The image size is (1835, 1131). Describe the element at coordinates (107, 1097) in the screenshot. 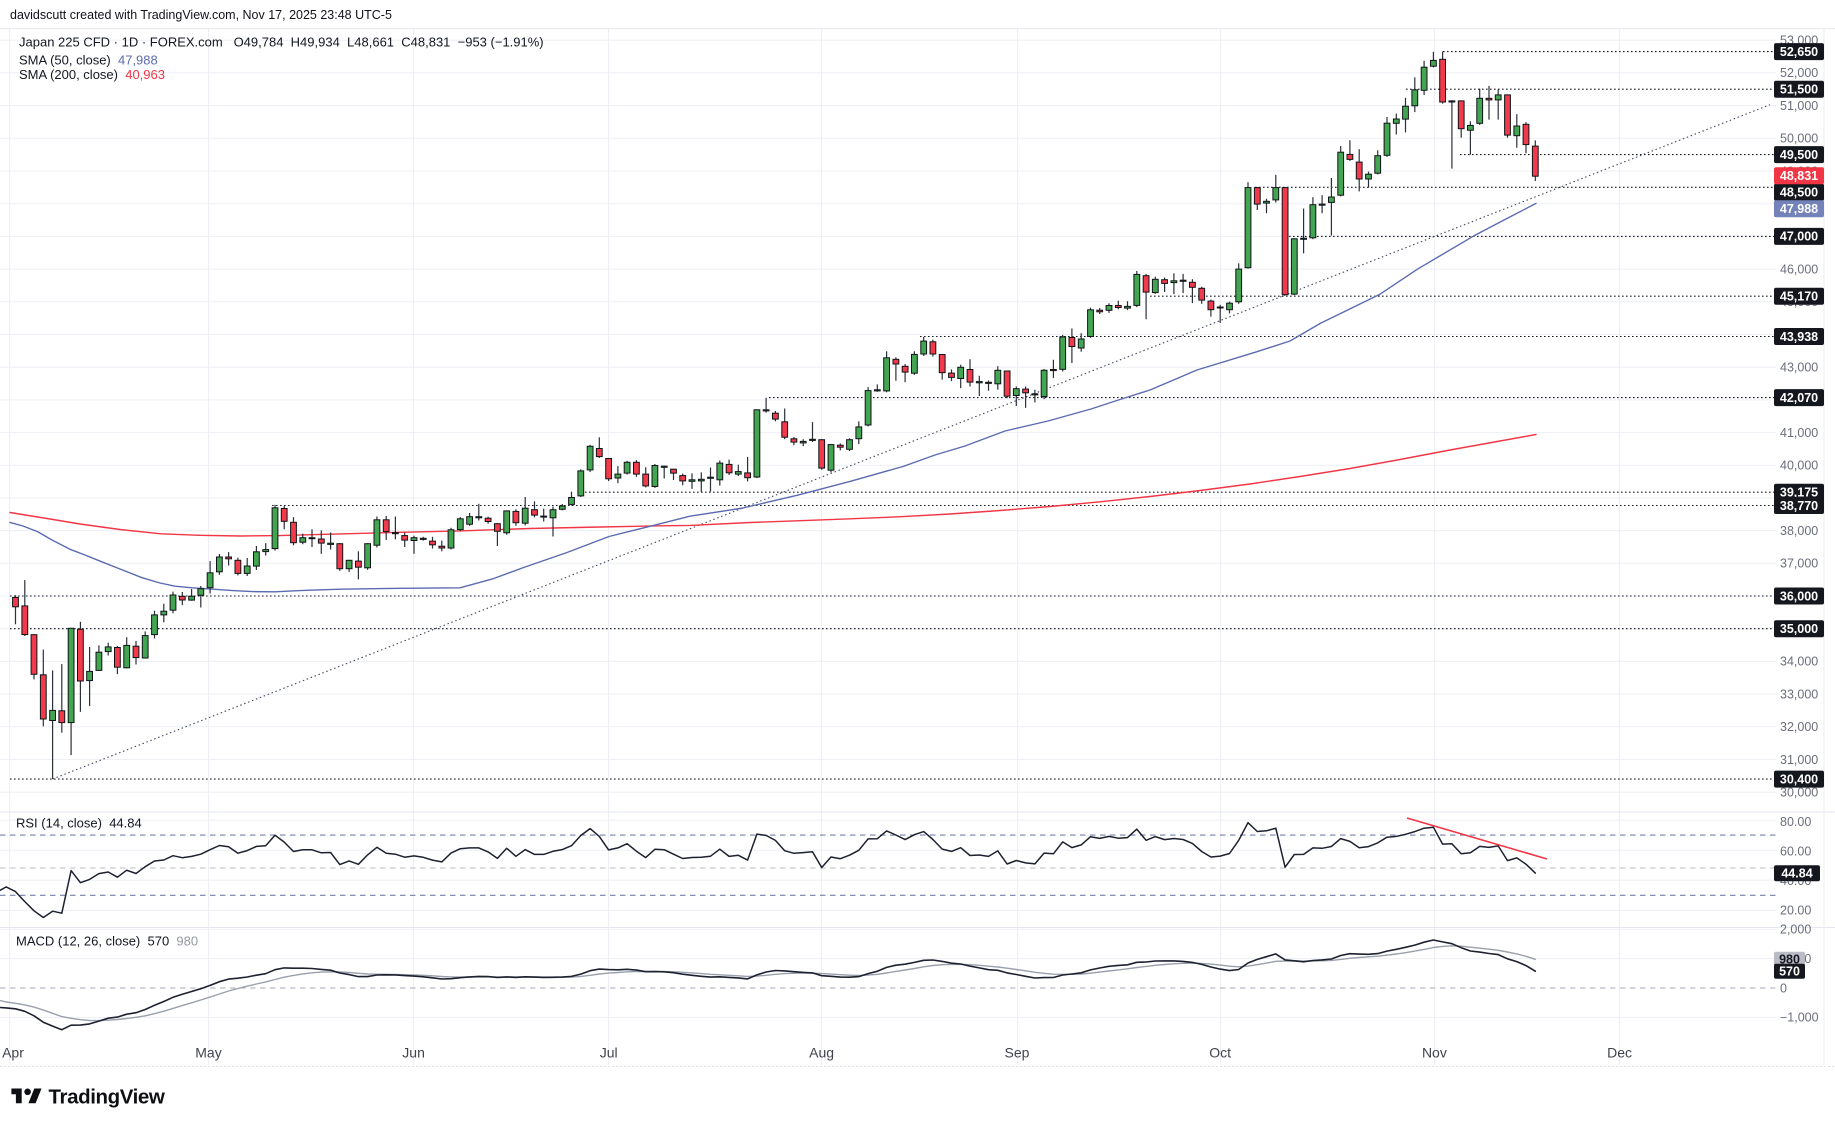

I see `svg-text: TradingView` at that location.